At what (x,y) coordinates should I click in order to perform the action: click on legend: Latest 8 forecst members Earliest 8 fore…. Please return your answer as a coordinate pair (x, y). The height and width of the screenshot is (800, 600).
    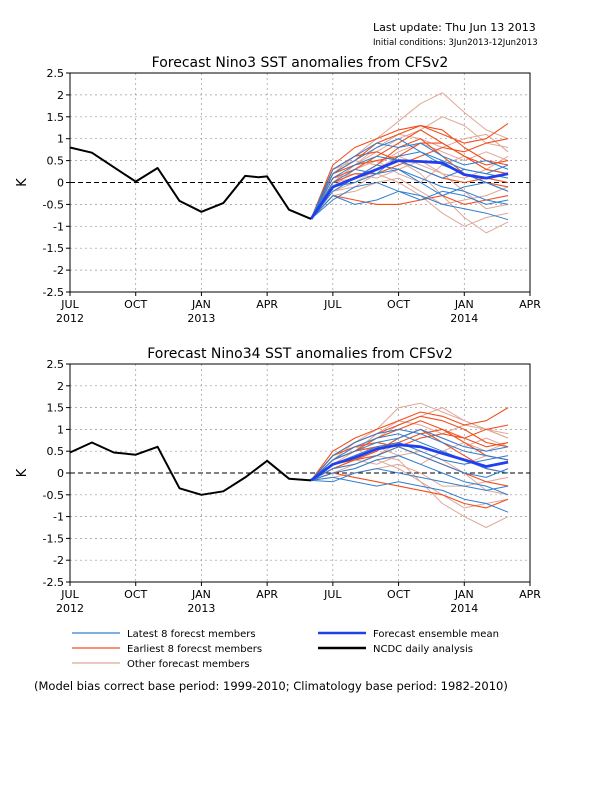
    Looking at the image, I should click on (285, 649).